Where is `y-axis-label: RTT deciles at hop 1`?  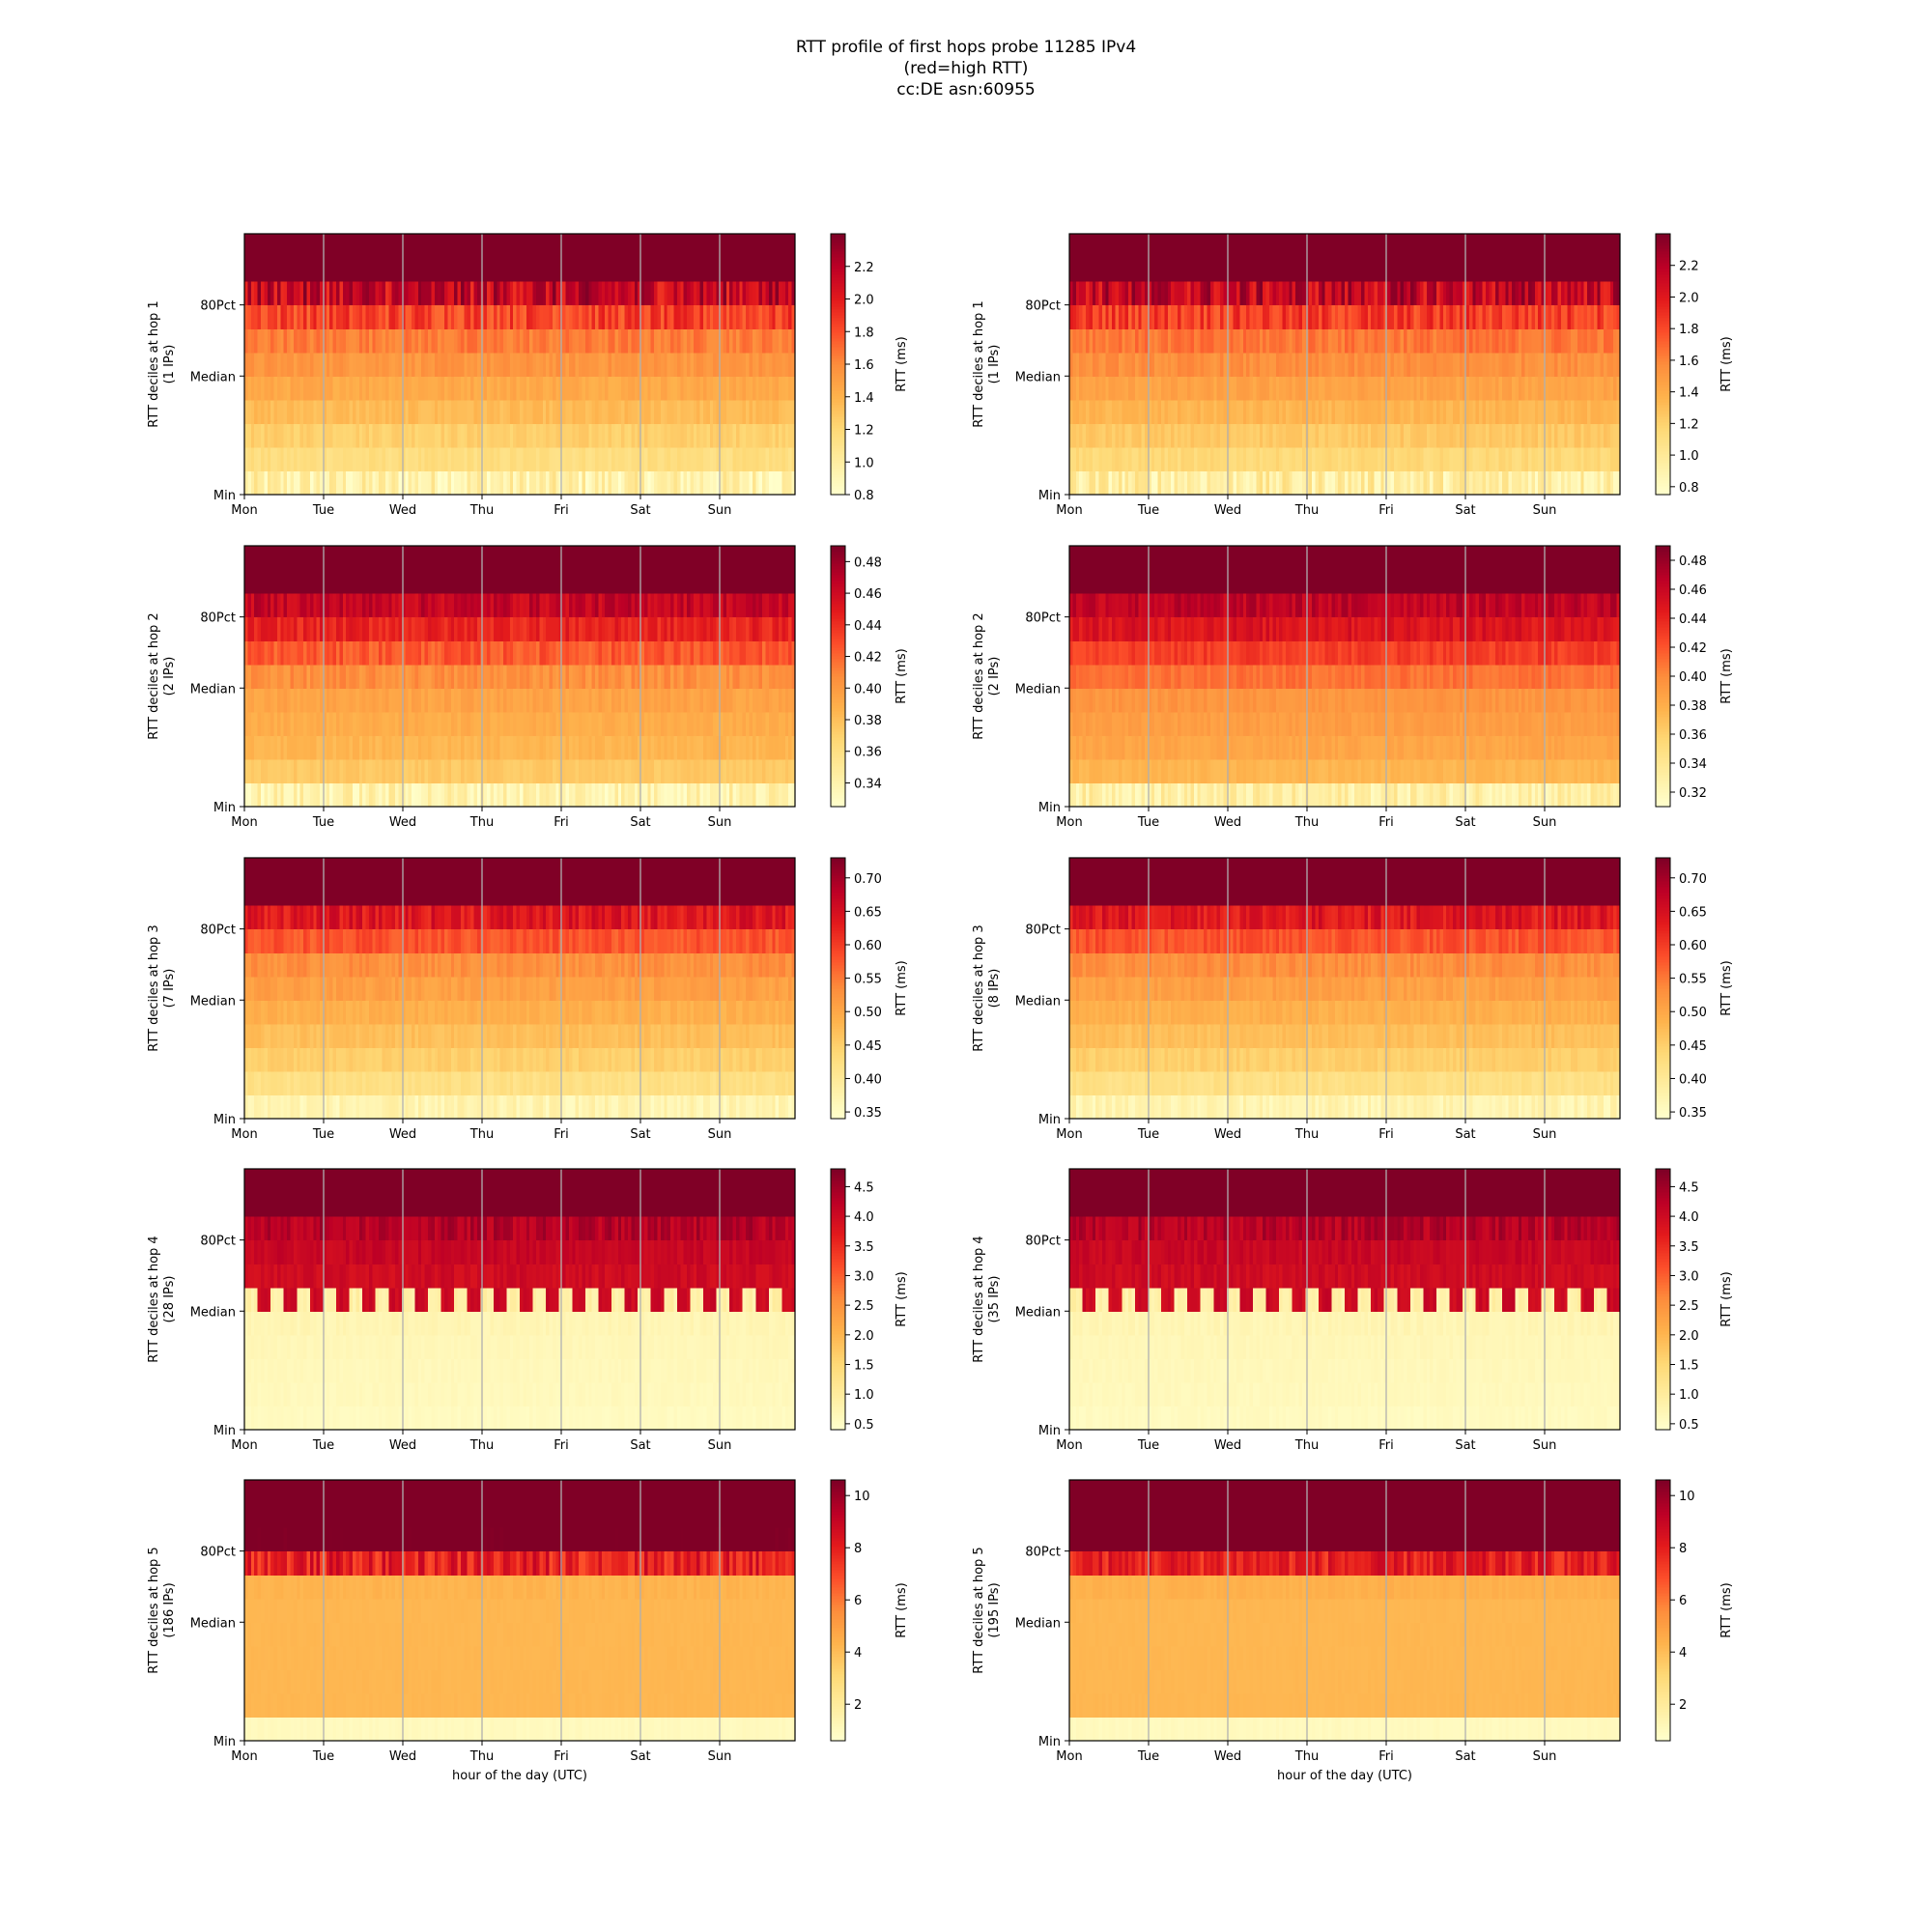 y-axis-label: RTT deciles at hop 1 is located at coordinates (154, 363).